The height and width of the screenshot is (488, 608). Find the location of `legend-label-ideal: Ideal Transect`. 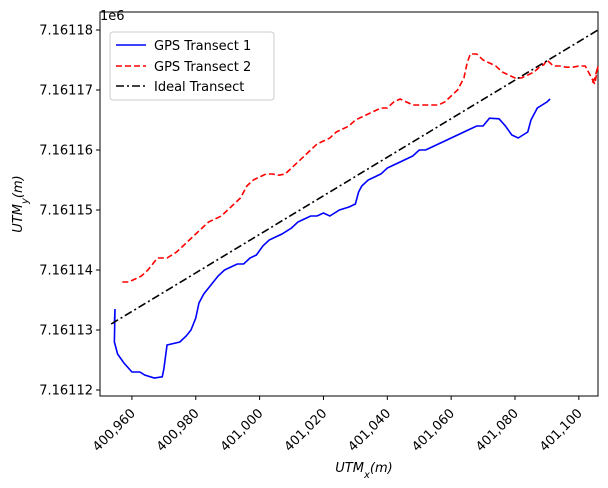

legend-label-ideal: Ideal Transect is located at coordinates (199, 87).